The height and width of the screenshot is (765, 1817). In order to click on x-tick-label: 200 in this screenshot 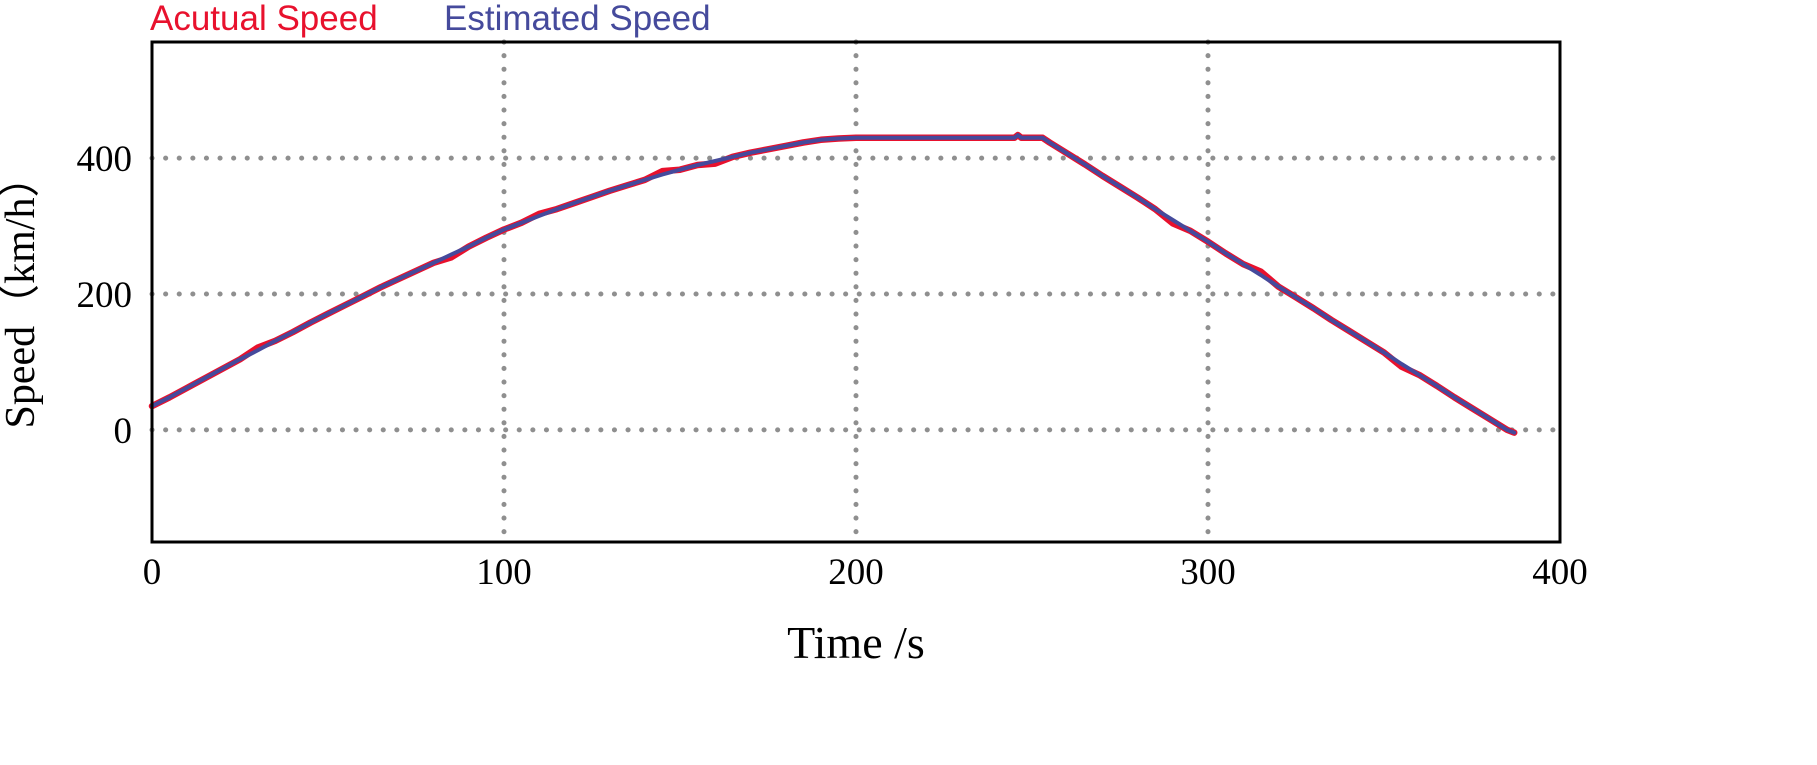, I will do `click(856, 572)`.